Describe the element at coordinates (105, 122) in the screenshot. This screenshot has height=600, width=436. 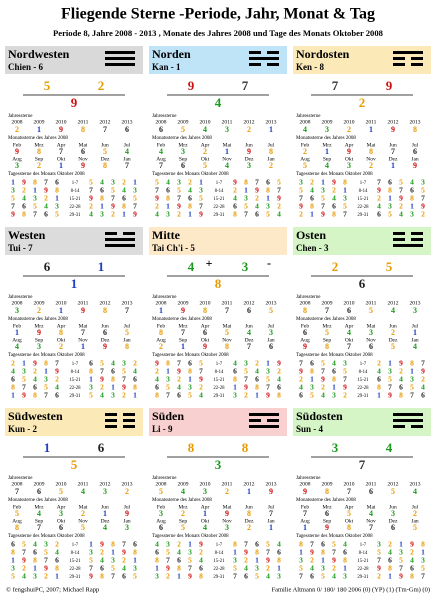
I see `year-label: 2012` at that location.